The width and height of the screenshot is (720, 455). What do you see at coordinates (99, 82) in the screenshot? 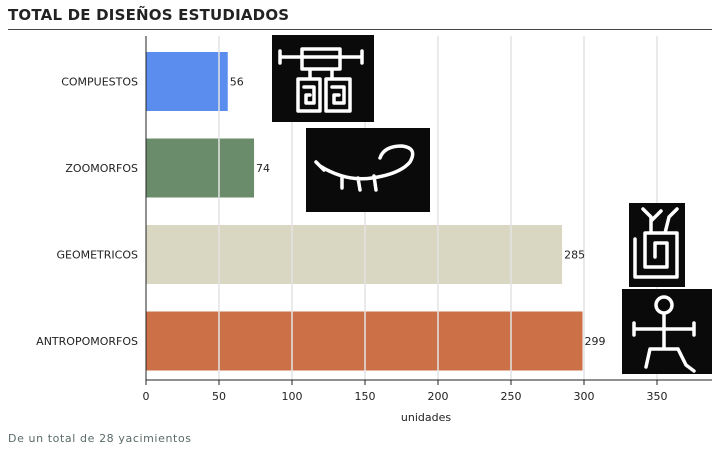
I see `category-label: COMPUESTOS` at bounding box center [99, 82].